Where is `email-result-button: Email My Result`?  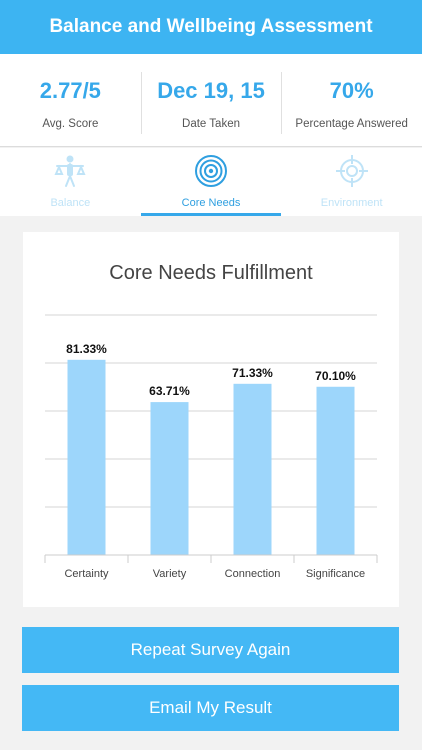
email-result-button: Email My Result is located at coordinates (210, 708).